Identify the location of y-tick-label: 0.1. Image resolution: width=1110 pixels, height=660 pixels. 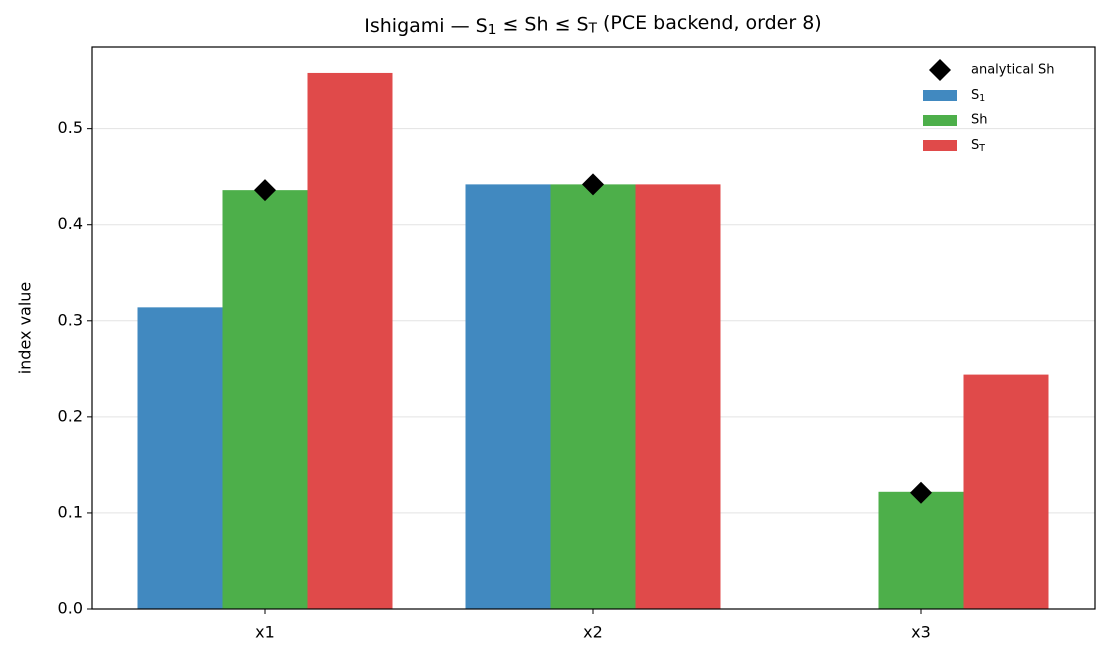
(70, 511).